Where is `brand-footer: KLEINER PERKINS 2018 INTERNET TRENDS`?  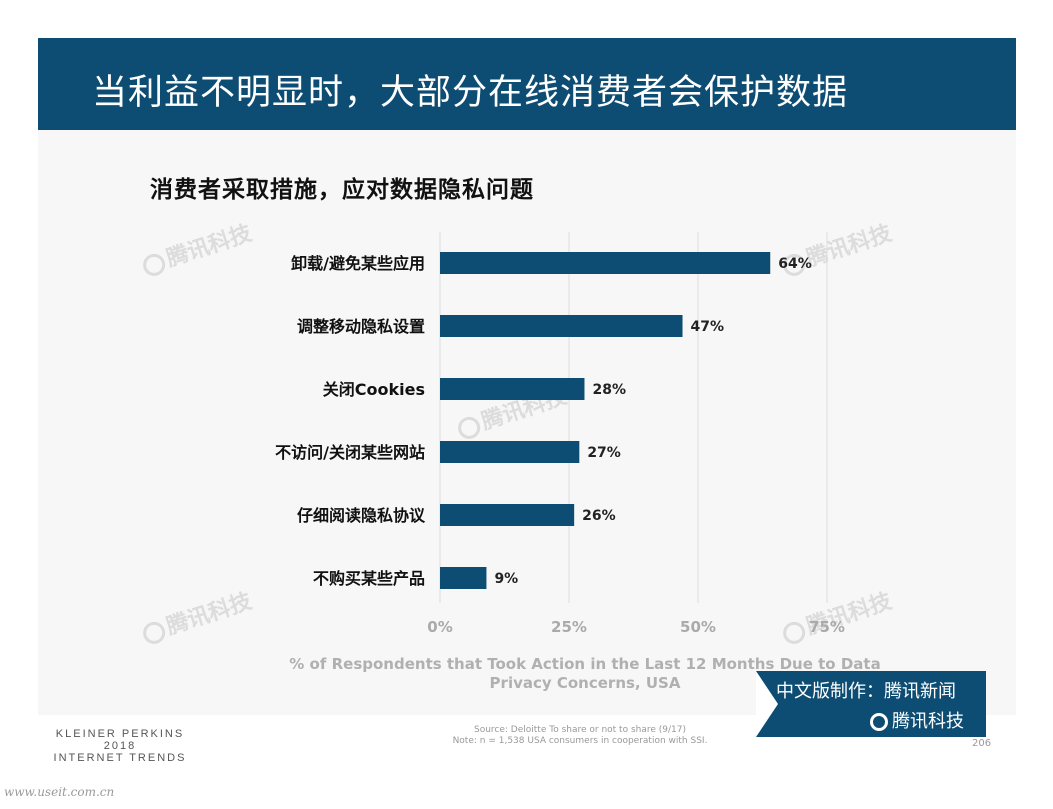
brand-footer: KLEINER PERKINS 2018 INTERNET TRENDS is located at coordinates (120, 746).